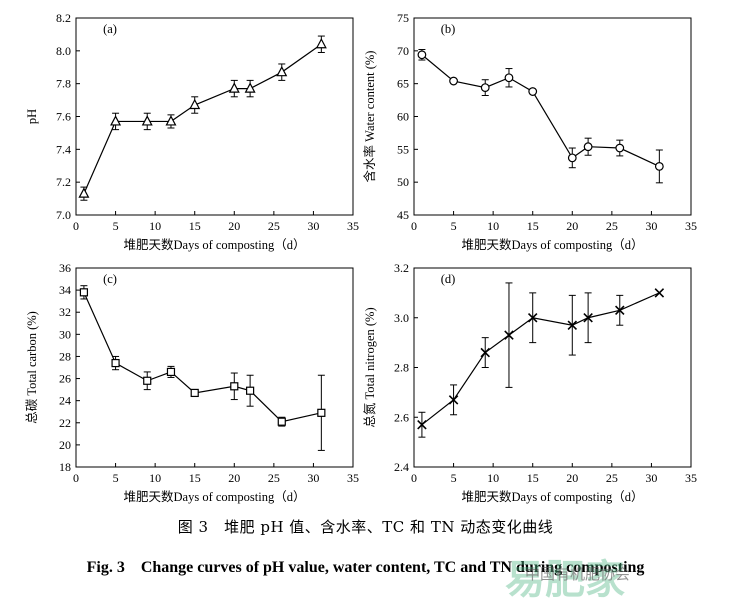  What do you see at coordinates (365, 527) in the screenshot?
I see `caption-chinese: 图 3 堆肥 pH 值、含水率、TC 和 TN 动态变化曲线` at bounding box center [365, 527].